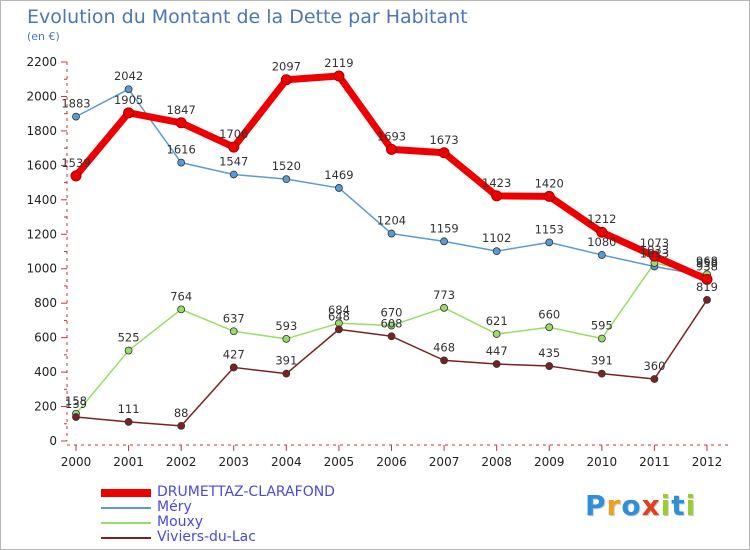  Describe the element at coordinates (707, 462) in the screenshot. I see `x-tick-label: 2012` at that location.